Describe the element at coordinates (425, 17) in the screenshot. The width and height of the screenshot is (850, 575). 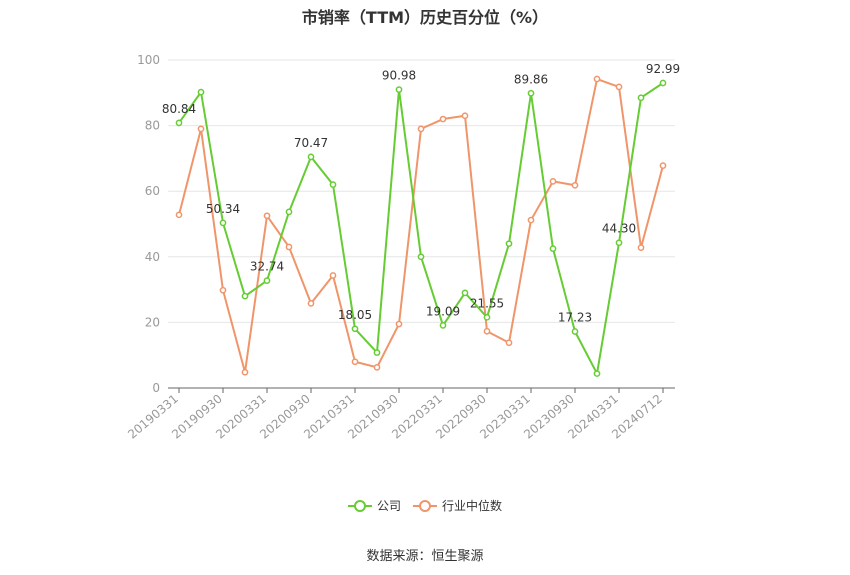
I see `chart-title: 市销率（TTM）历史百分位（%）` at that location.